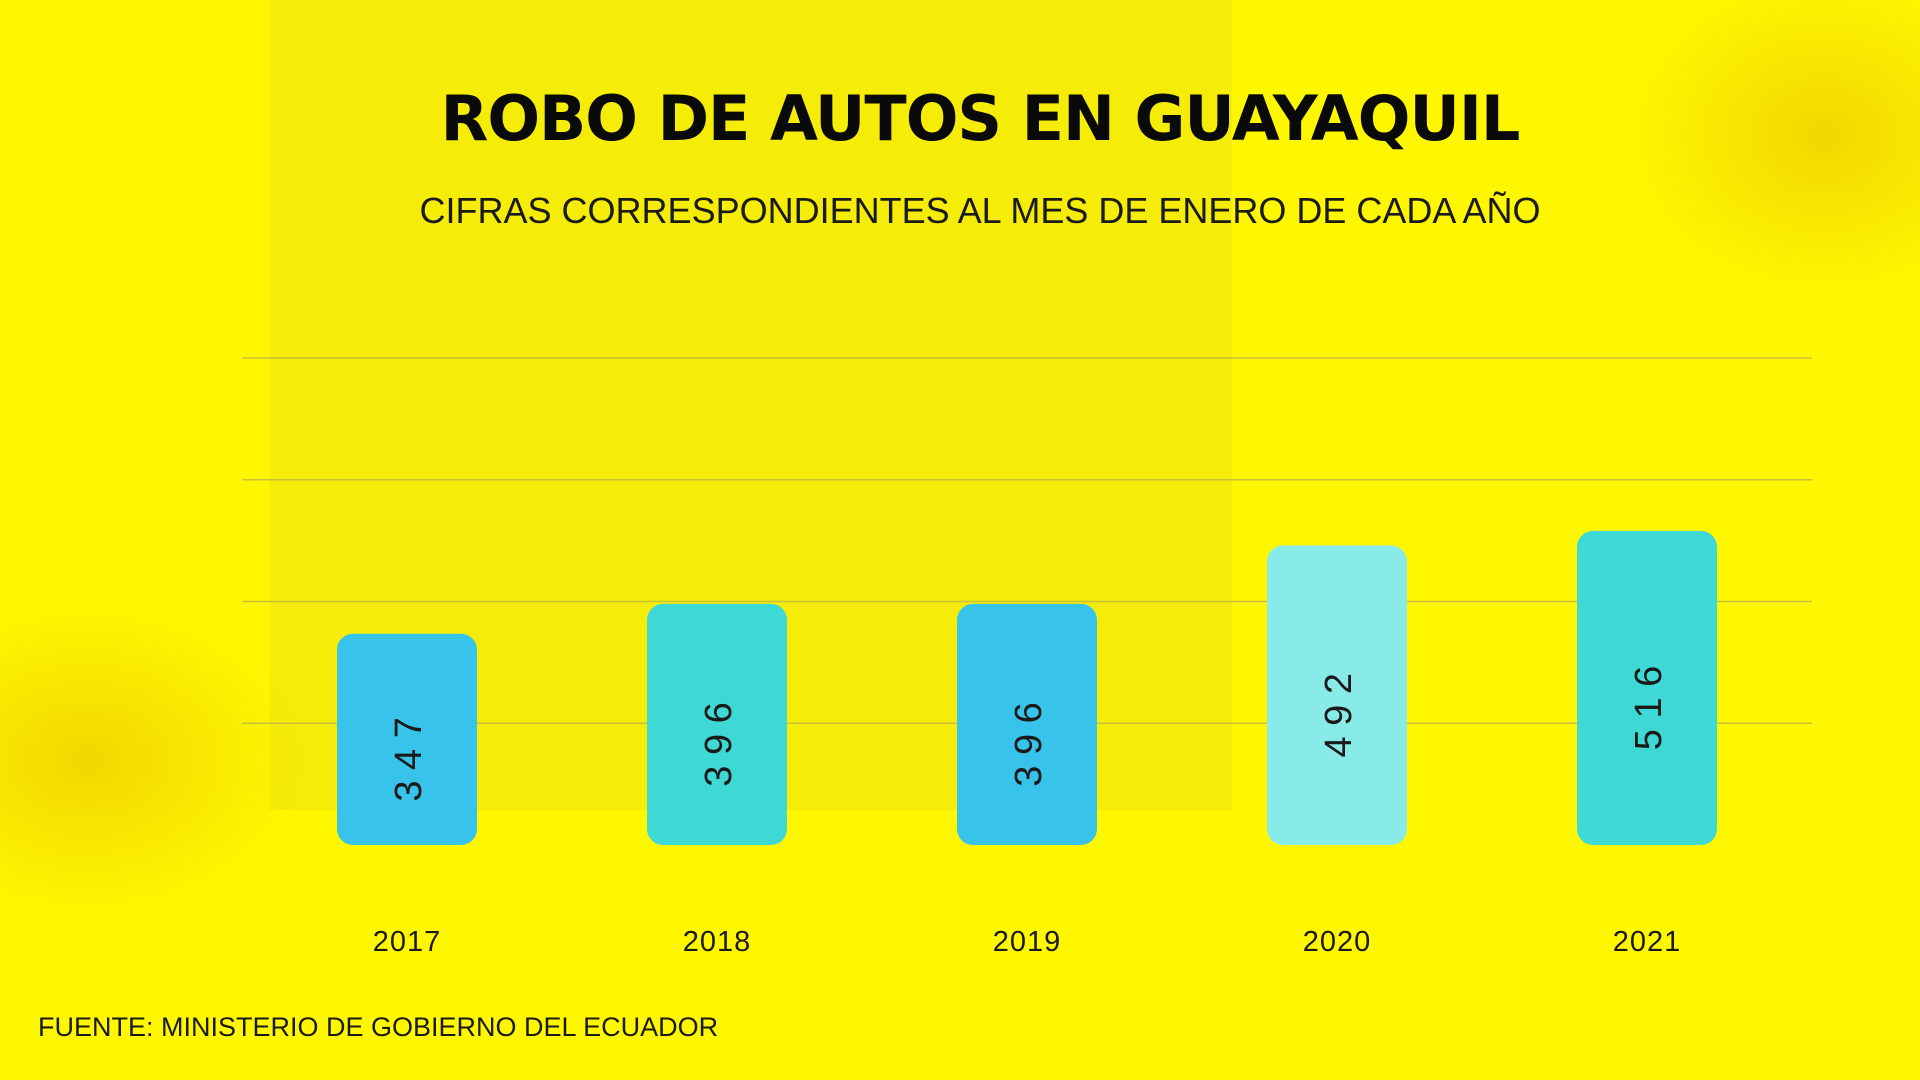  I want to click on x-tick-2018: 2018, so click(717, 942).